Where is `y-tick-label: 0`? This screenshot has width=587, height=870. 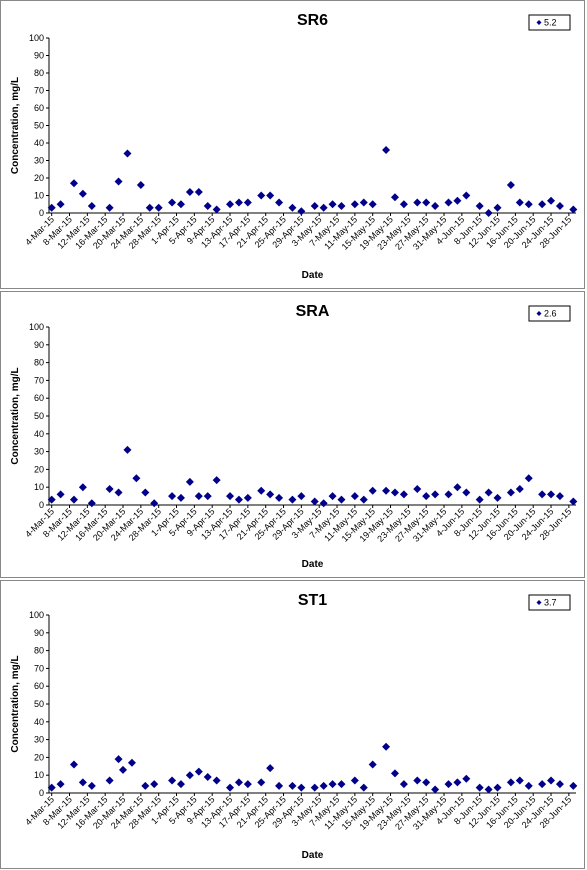
y-tick-label: 0 is located at coordinates (41, 213).